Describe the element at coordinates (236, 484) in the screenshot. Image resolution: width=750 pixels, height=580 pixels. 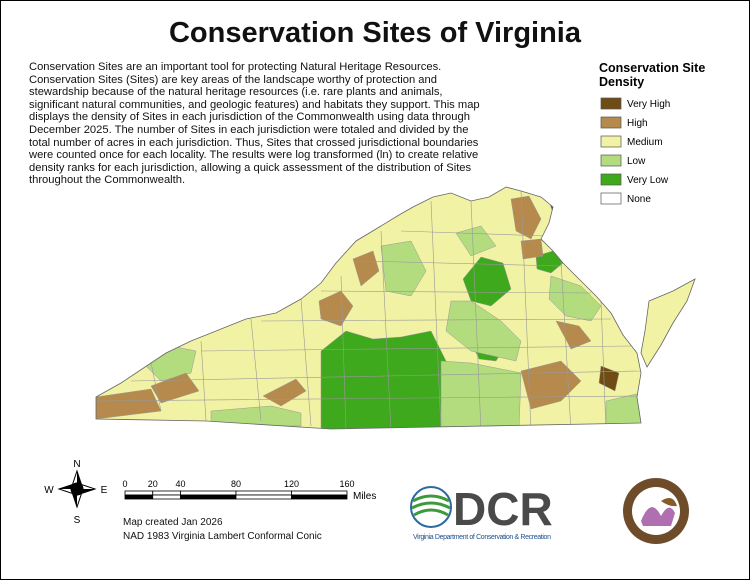
I see `scale-label: 80` at that location.